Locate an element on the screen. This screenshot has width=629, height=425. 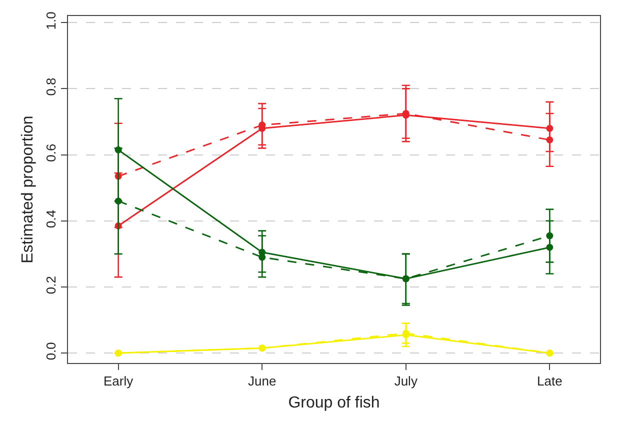
y-tick-label: 1.0 is located at coordinates (51, 21).